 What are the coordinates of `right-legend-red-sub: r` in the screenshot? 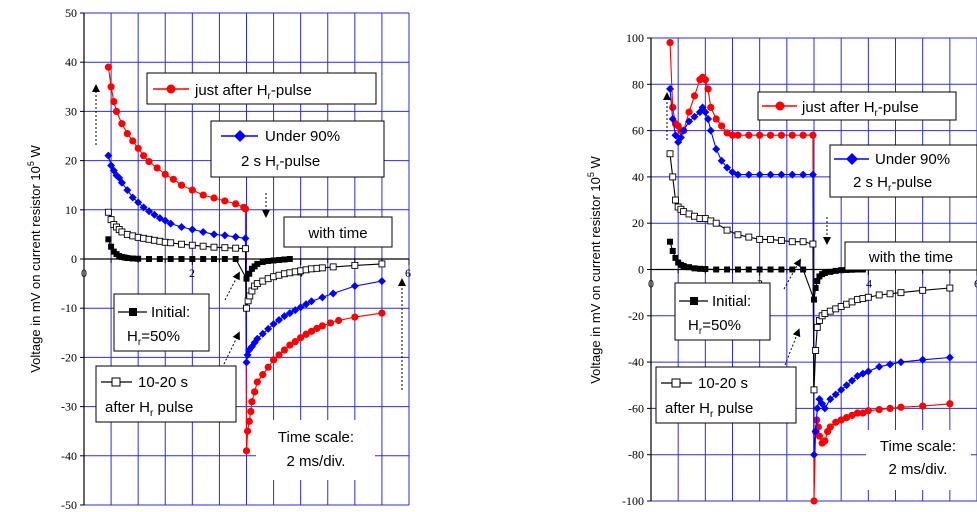 It's located at (877, 113).